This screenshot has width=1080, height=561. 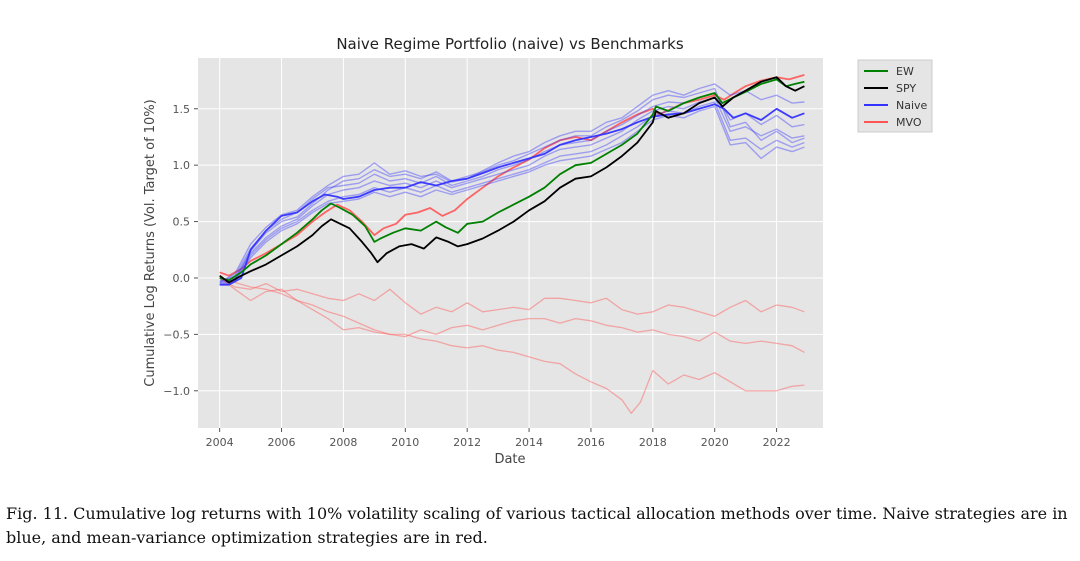 I want to click on x-tick-label: 2008, so click(x=343, y=442).